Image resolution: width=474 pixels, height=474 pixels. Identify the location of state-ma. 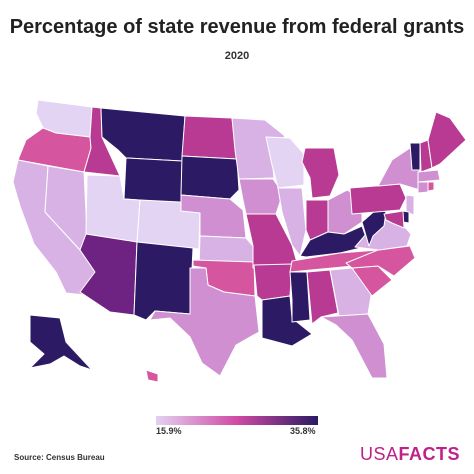
(429, 176).